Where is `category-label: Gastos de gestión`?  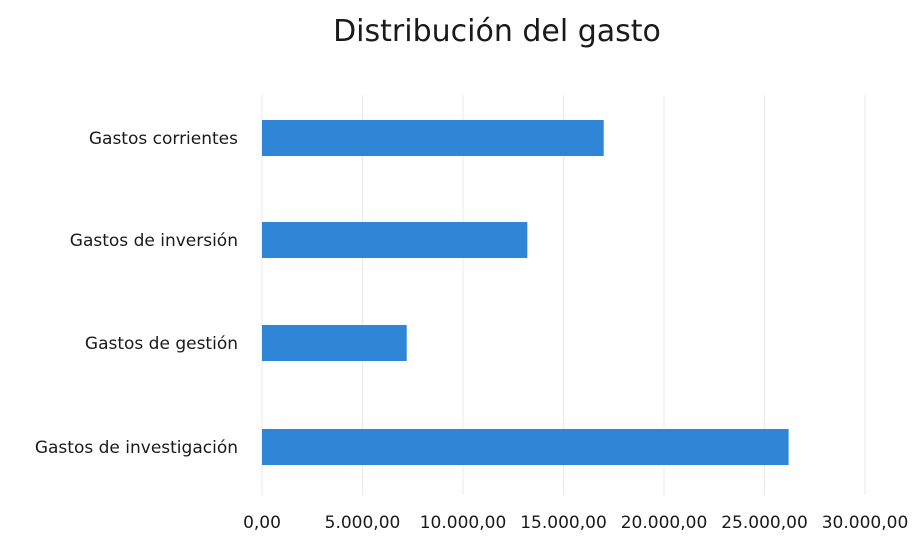
category-label: Gastos de gestión is located at coordinates (161, 344).